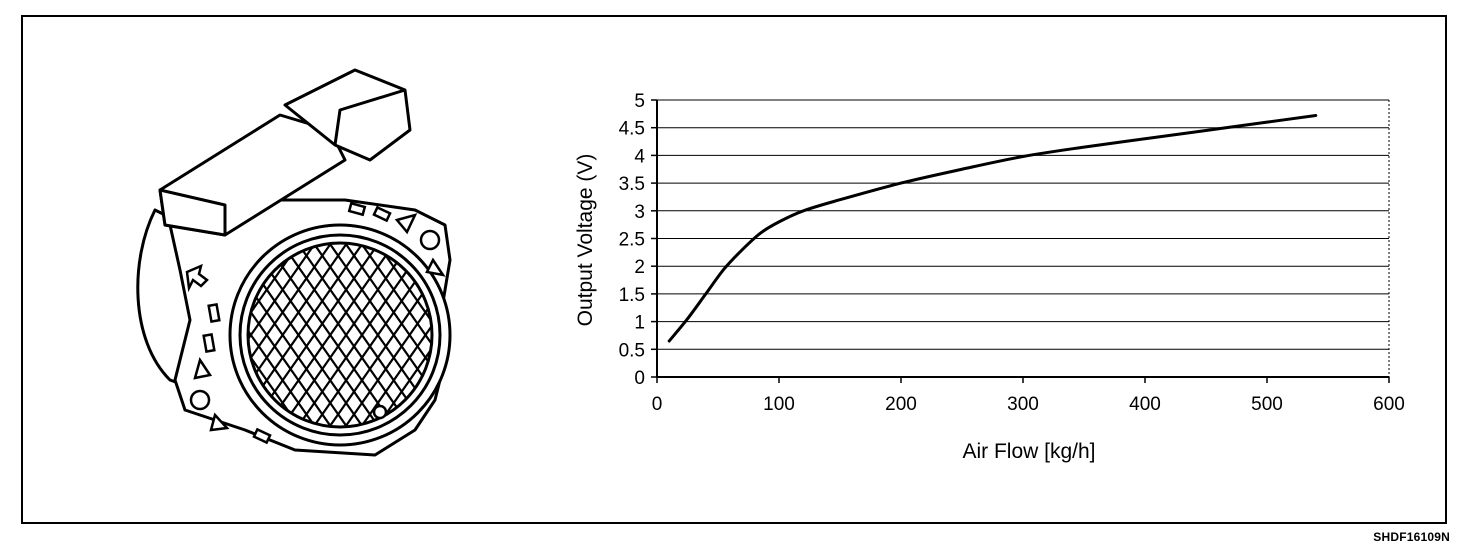 The width and height of the screenshot is (1472, 548). I want to click on x-tick-label: 400, so click(1145, 404).